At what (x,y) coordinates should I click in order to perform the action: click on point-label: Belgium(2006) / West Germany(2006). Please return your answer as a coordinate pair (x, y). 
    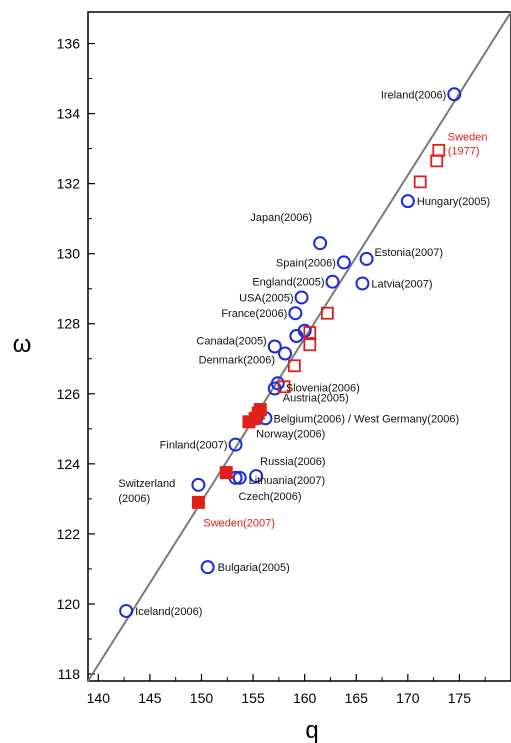
    Looking at the image, I should click on (366, 419).